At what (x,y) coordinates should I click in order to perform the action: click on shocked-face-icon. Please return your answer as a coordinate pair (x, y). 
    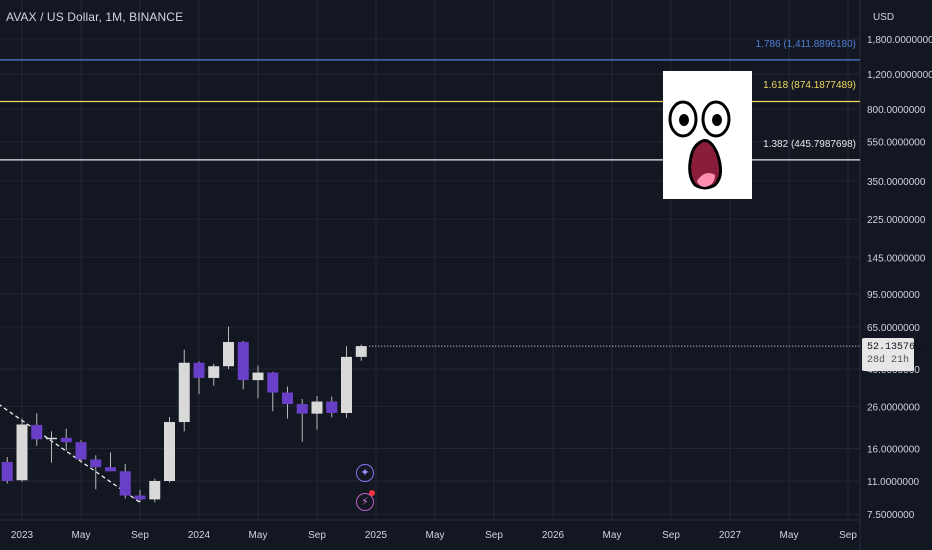
    Looking at the image, I should click on (707, 135).